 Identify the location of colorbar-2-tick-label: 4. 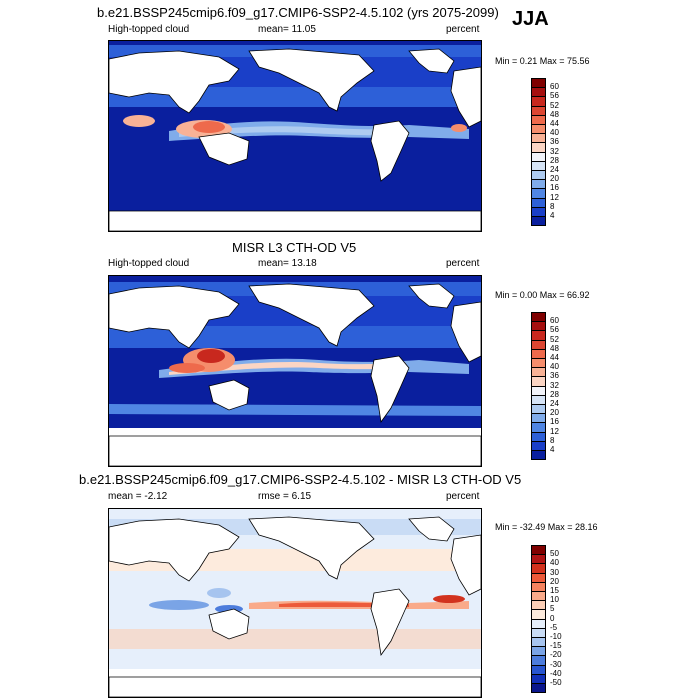
(552, 449).